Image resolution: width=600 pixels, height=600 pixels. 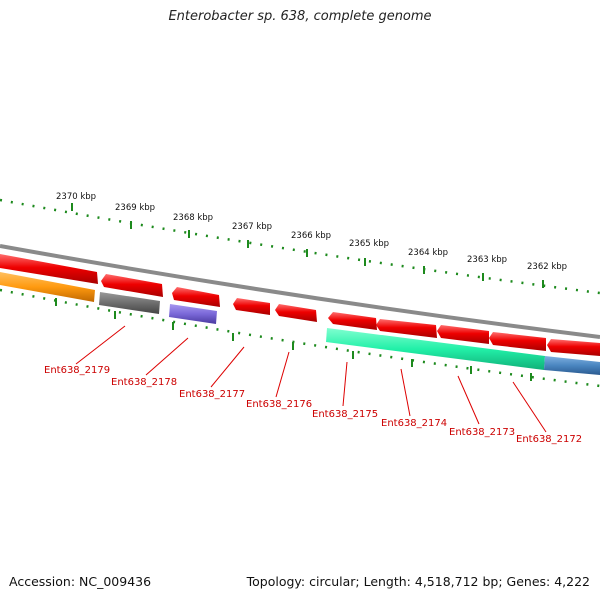 I want to click on gene-label-leaders, so click(x=311, y=379).